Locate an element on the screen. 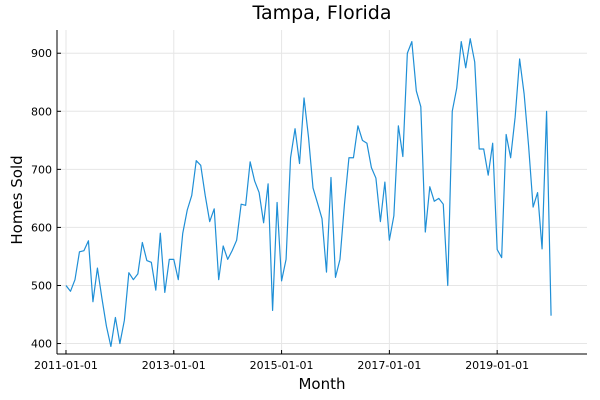 The image size is (600, 400). x-tick-label: 2011-01-01 is located at coordinates (66, 365).